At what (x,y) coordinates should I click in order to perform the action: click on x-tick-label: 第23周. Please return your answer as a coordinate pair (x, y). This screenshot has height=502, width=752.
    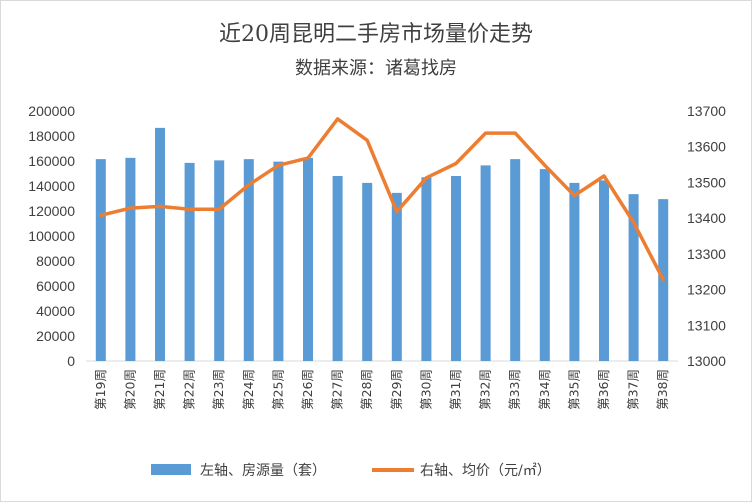
    Looking at the image, I should click on (218, 389).